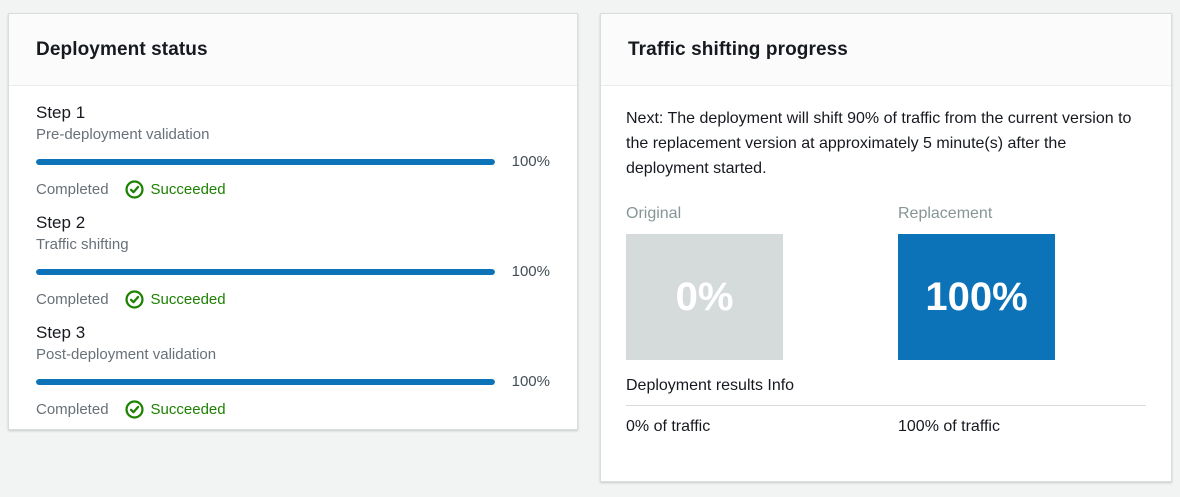 This screenshot has width=1180, height=497. I want to click on replacement-percent-value: 100%, so click(976, 296).